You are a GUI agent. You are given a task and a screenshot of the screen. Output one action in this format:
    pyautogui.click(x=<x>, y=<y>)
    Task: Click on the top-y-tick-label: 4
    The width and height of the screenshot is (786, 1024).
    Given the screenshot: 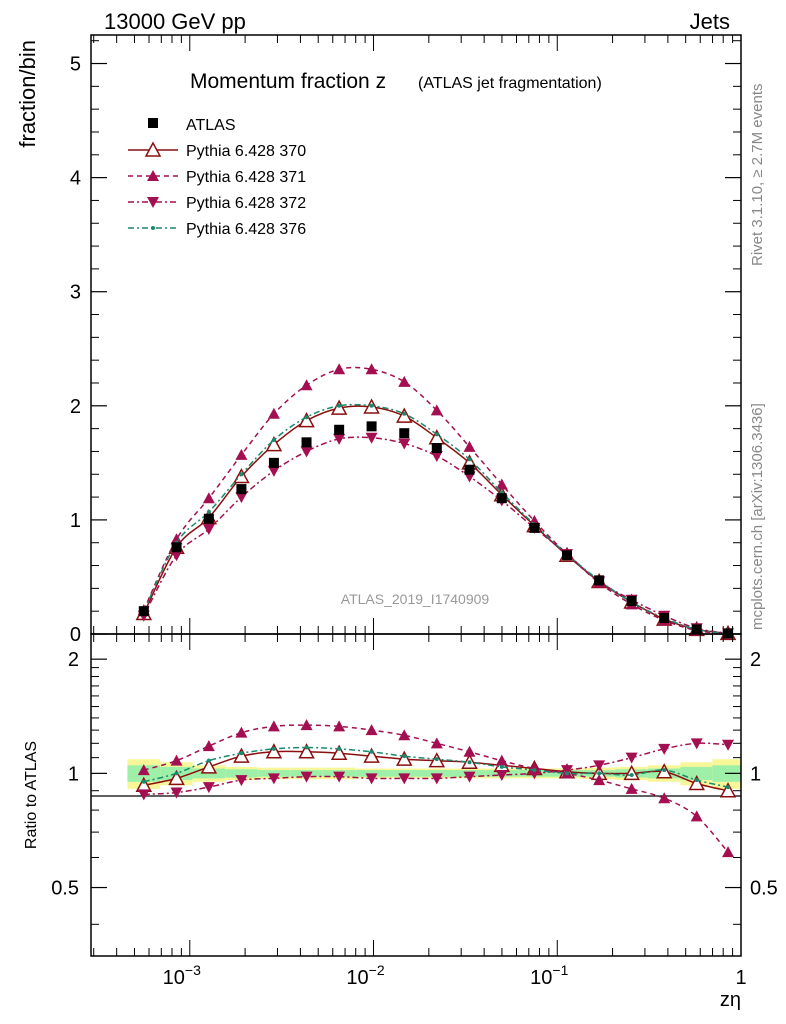 What is the action you would take?
    pyautogui.click(x=75, y=179)
    